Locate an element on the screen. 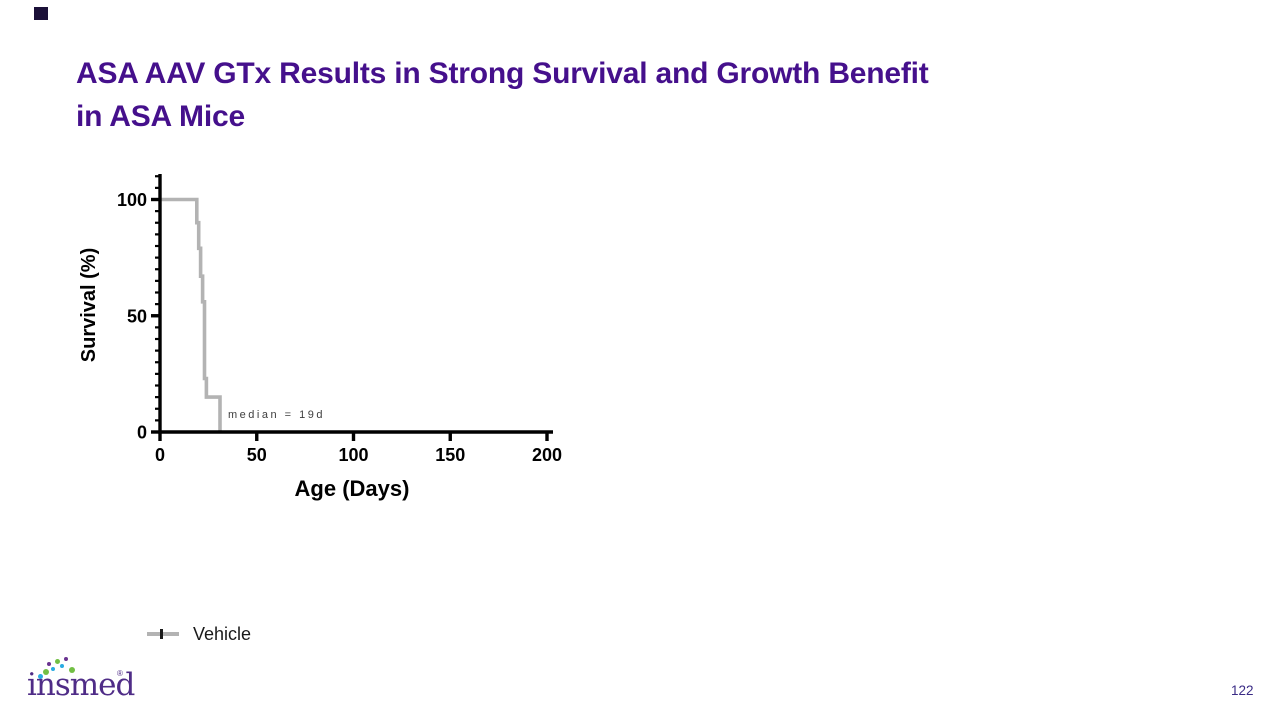 Image resolution: width=1280 pixels, height=720 pixels. x-tick-label: 100 is located at coordinates (353, 455).